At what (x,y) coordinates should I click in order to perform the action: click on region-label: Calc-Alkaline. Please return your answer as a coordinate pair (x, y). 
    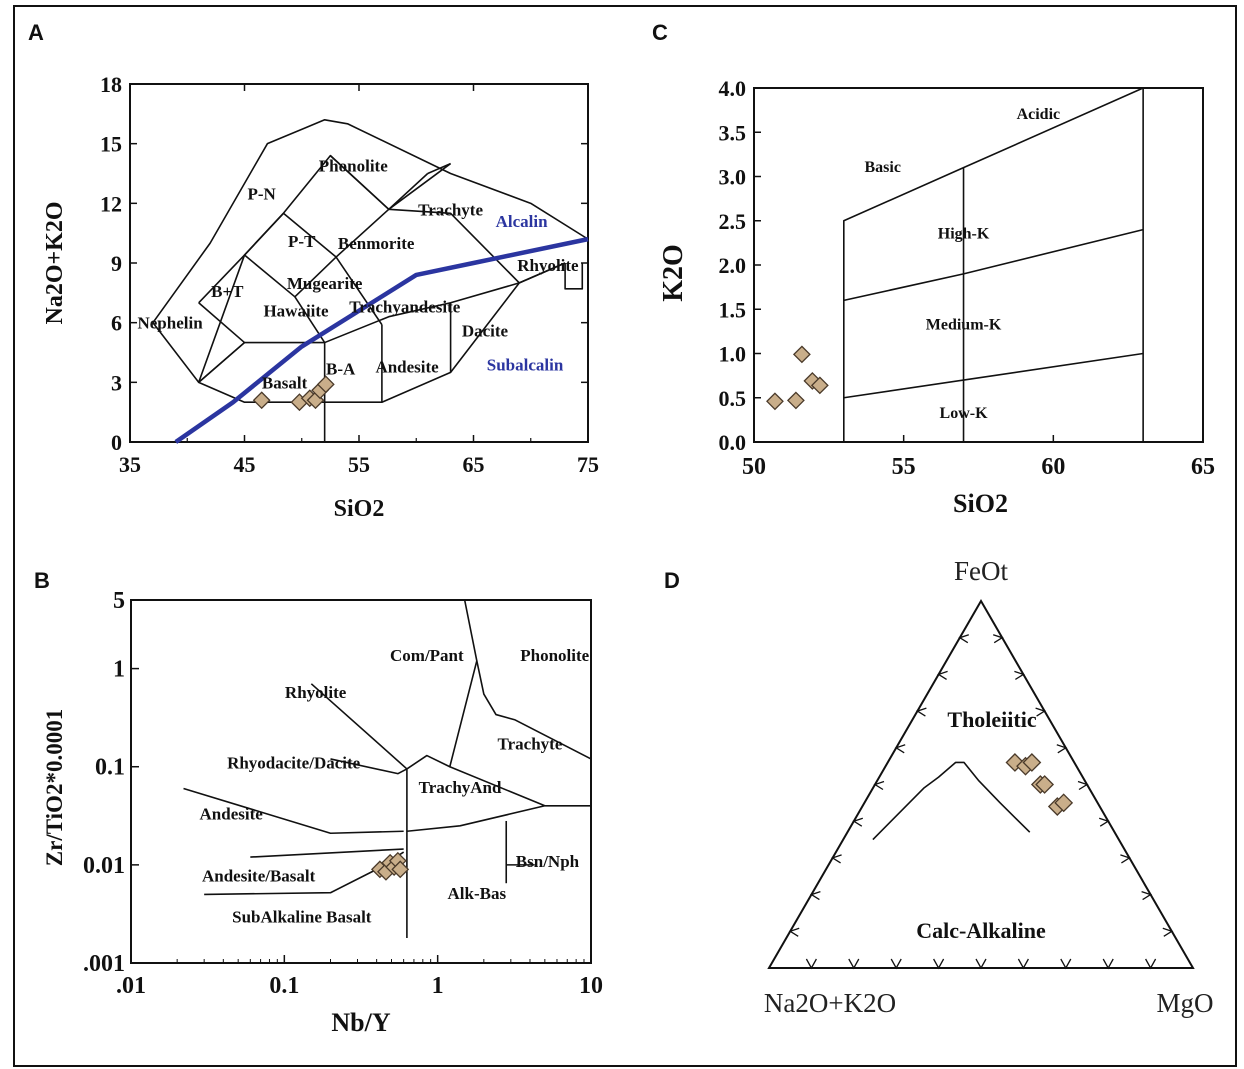
    Looking at the image, I should click on (981, 930).